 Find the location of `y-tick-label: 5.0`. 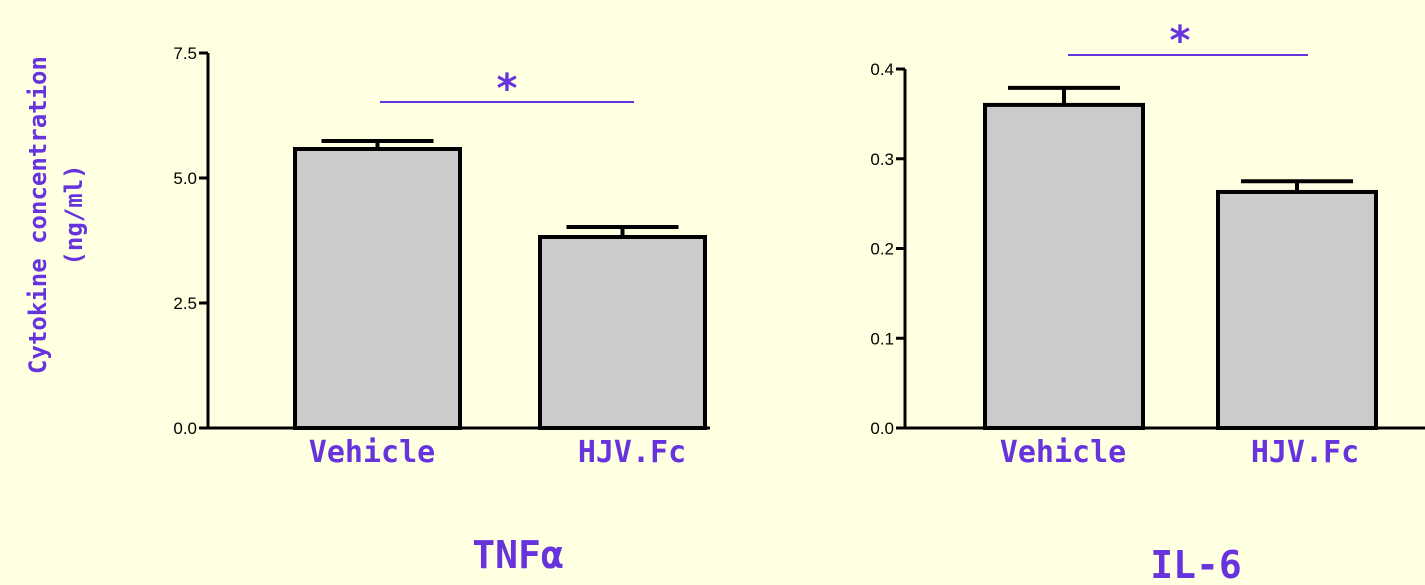

y-tick-label: 5.0 is located at coordinates (185, 178).